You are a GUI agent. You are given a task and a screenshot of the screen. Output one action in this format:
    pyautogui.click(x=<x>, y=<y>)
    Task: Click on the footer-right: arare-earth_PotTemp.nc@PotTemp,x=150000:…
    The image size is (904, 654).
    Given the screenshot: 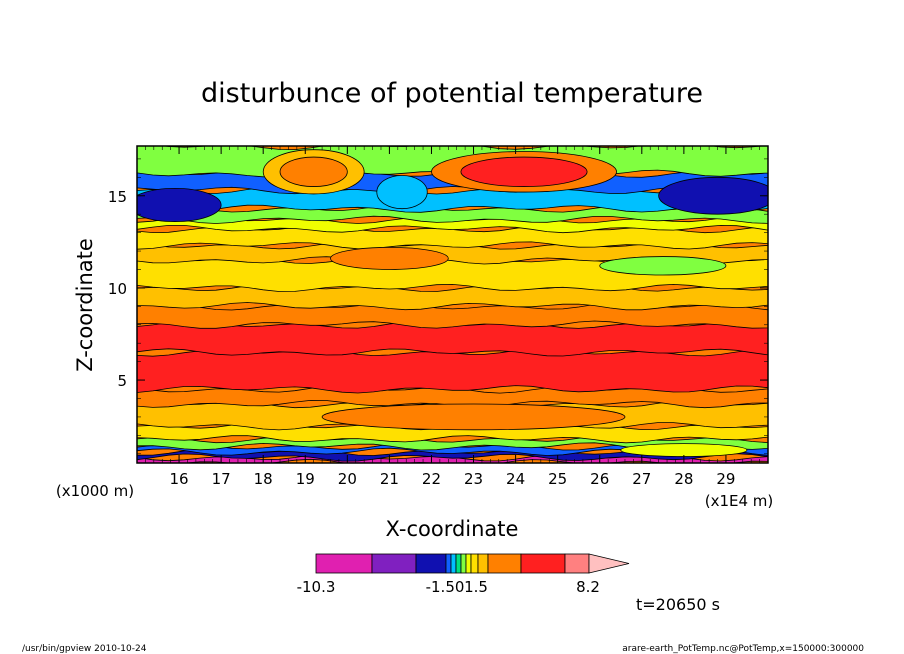 What is the action you would take?
    pyautogui.click(x=743, y=649)
    